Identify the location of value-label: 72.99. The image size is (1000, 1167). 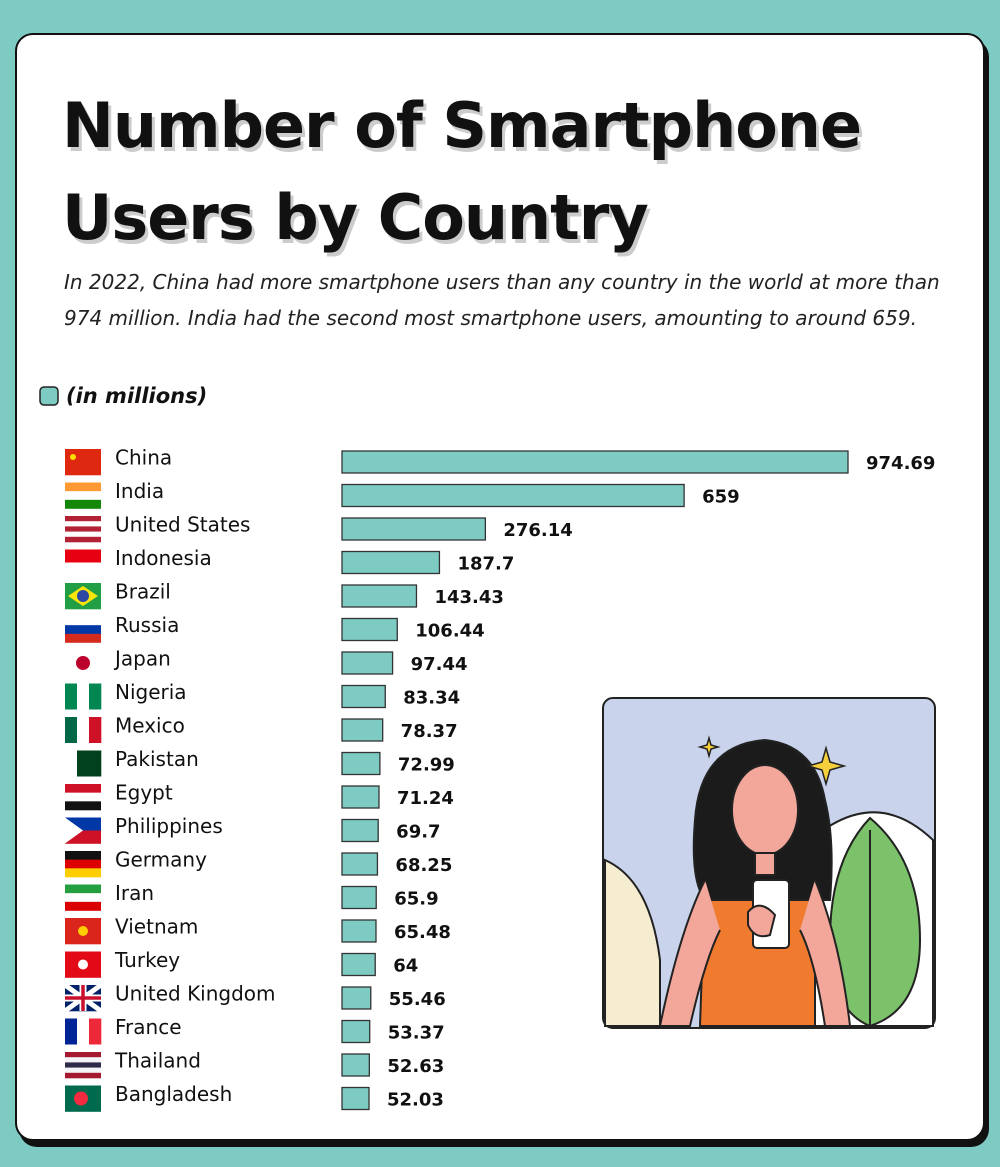
(426, 765).